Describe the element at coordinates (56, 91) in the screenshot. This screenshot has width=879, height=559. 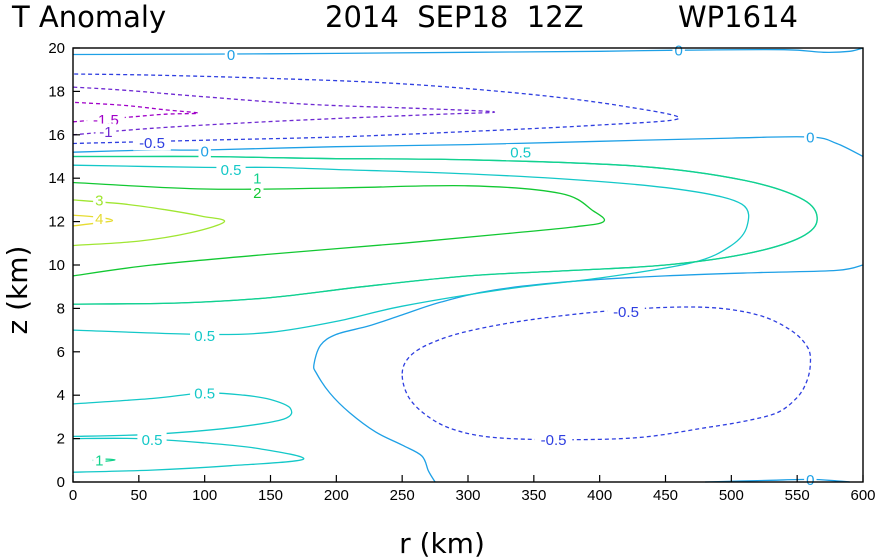
I see `y-tick-label: 18` at that location.